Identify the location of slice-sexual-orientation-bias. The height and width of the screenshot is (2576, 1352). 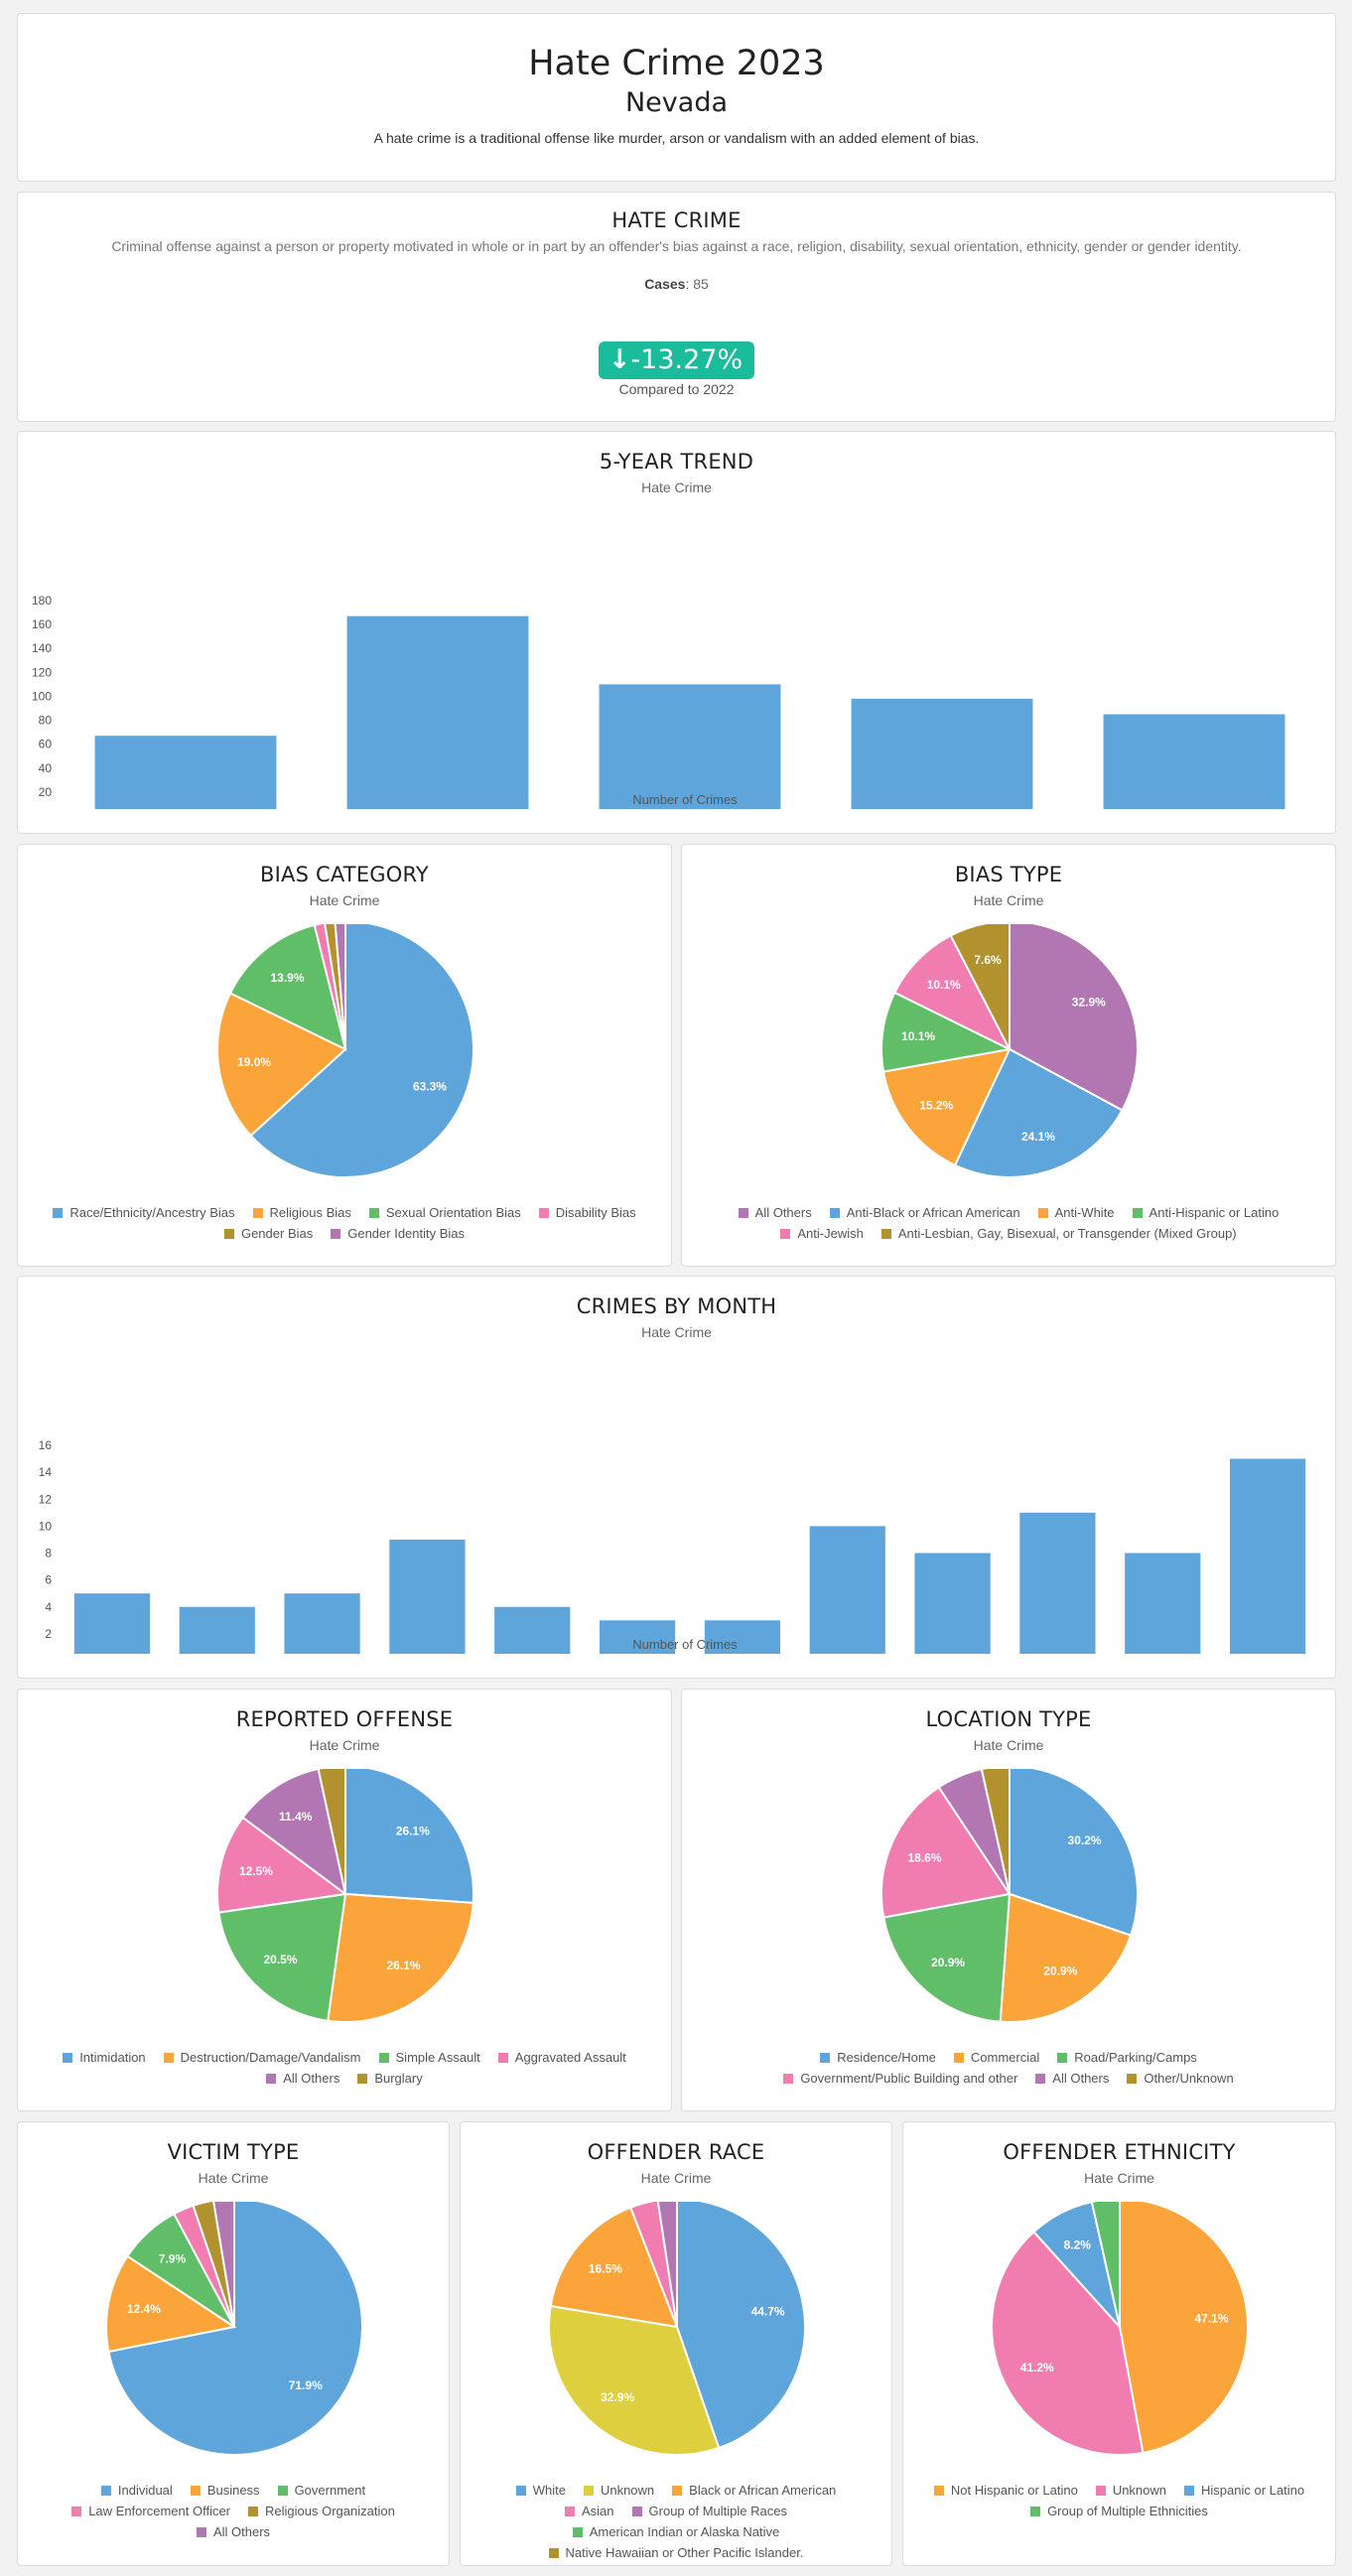
(288, 987).